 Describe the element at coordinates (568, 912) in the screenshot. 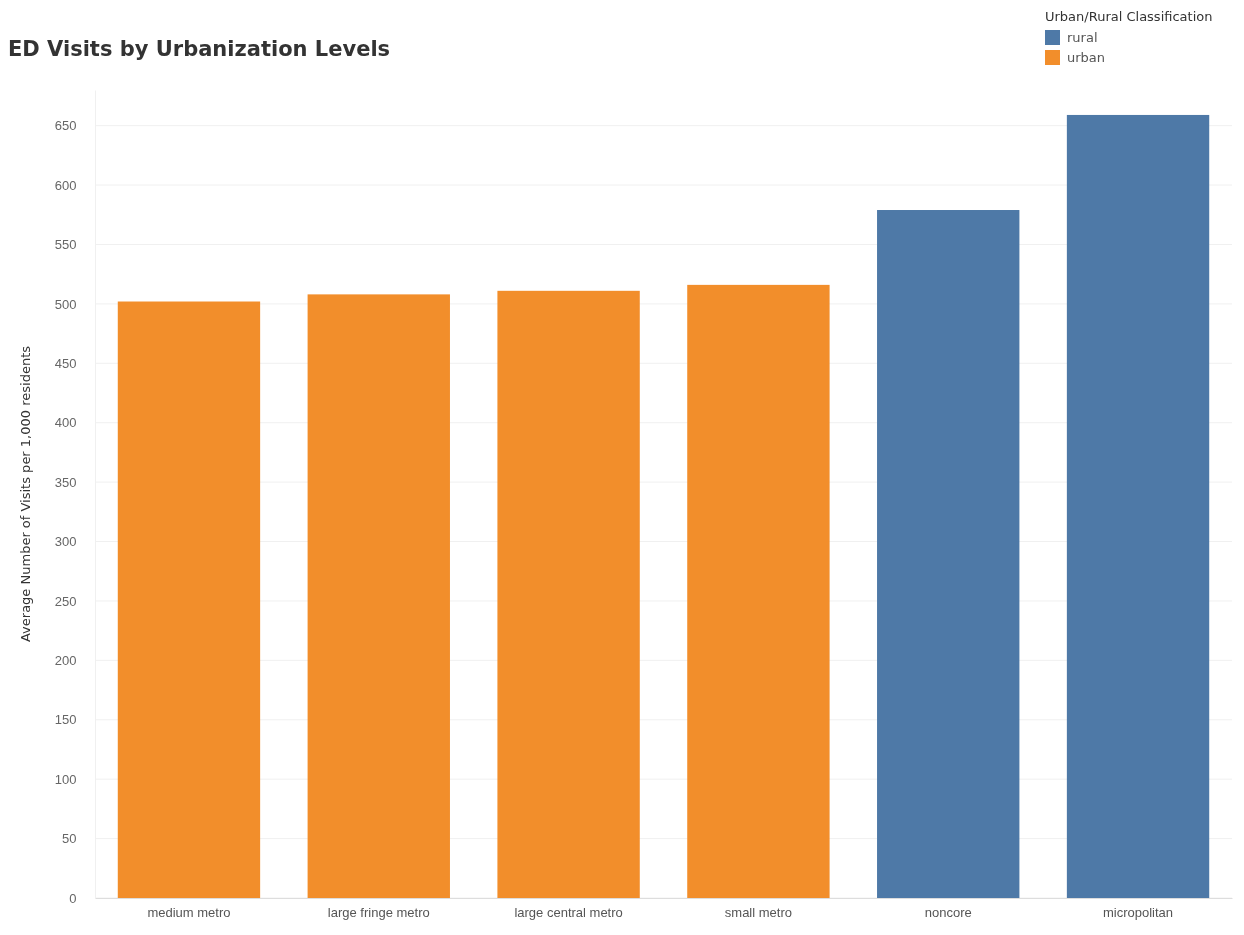

I see `x-tick-label: large central metro` at that location.